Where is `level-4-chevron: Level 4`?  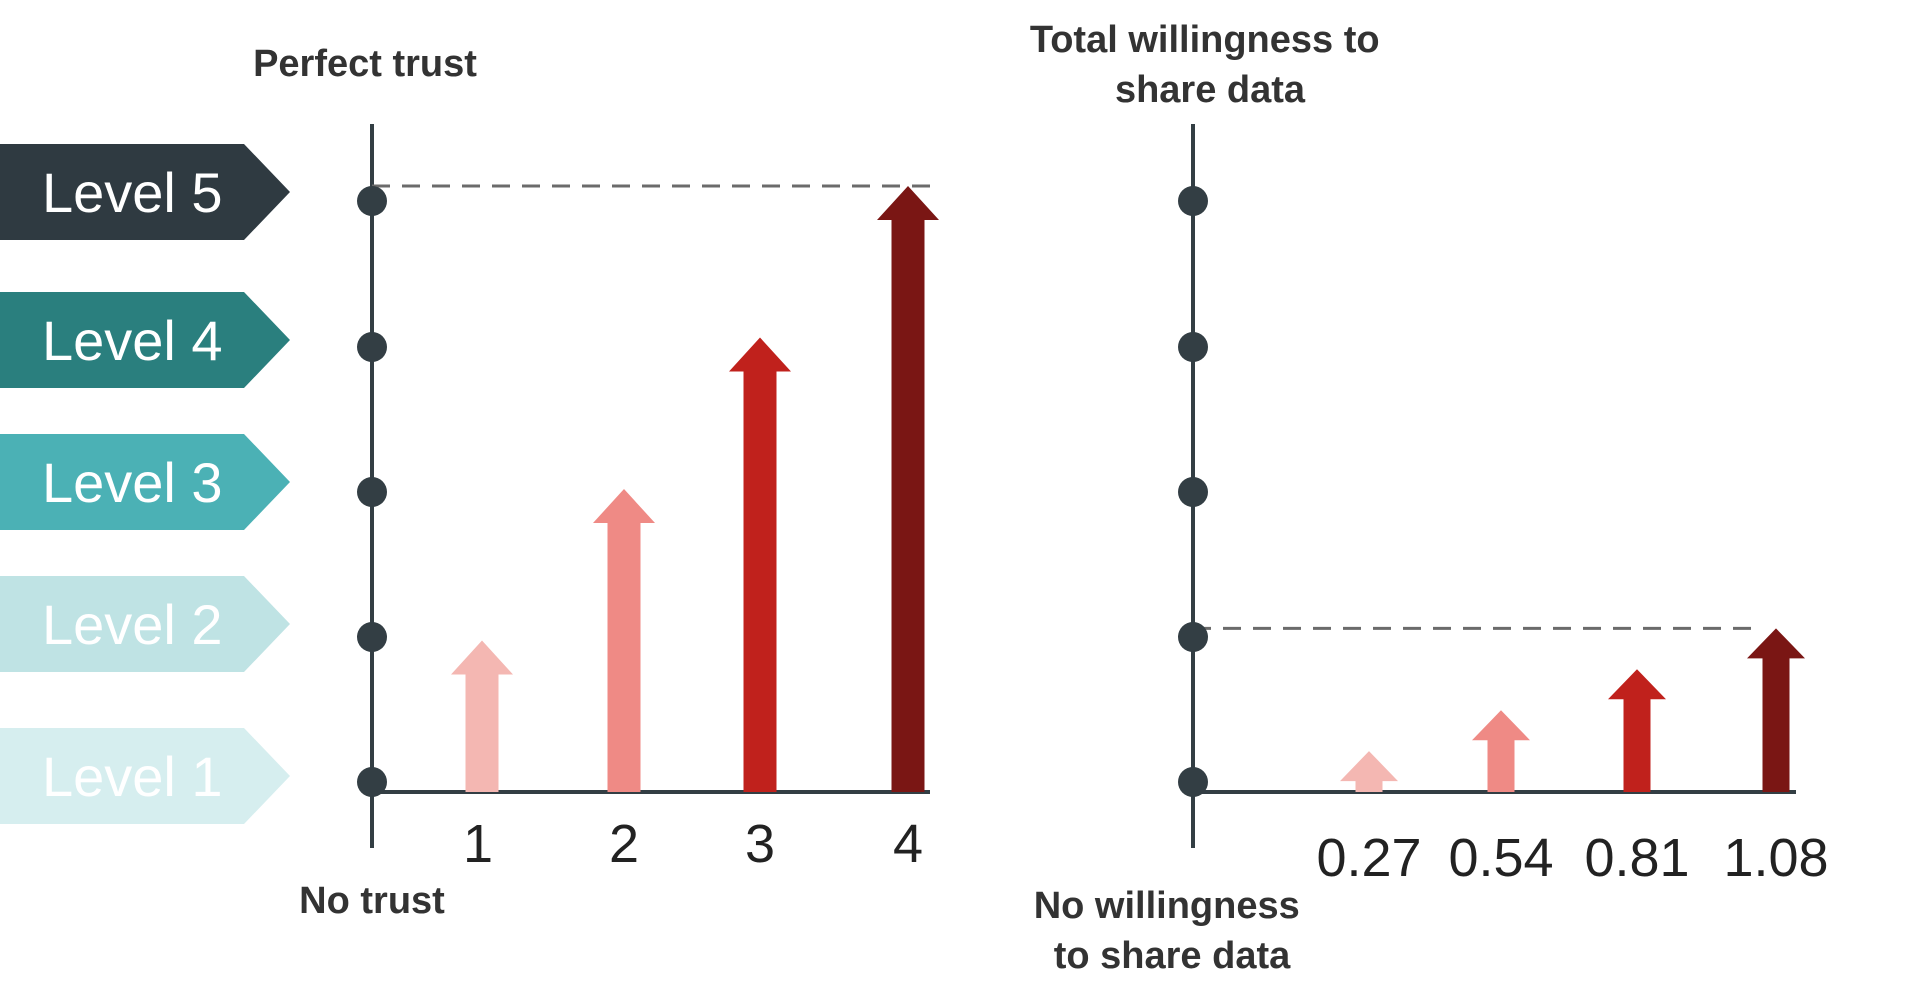 level-4-chevron: Level 4 is located at coordinates (145, 340).